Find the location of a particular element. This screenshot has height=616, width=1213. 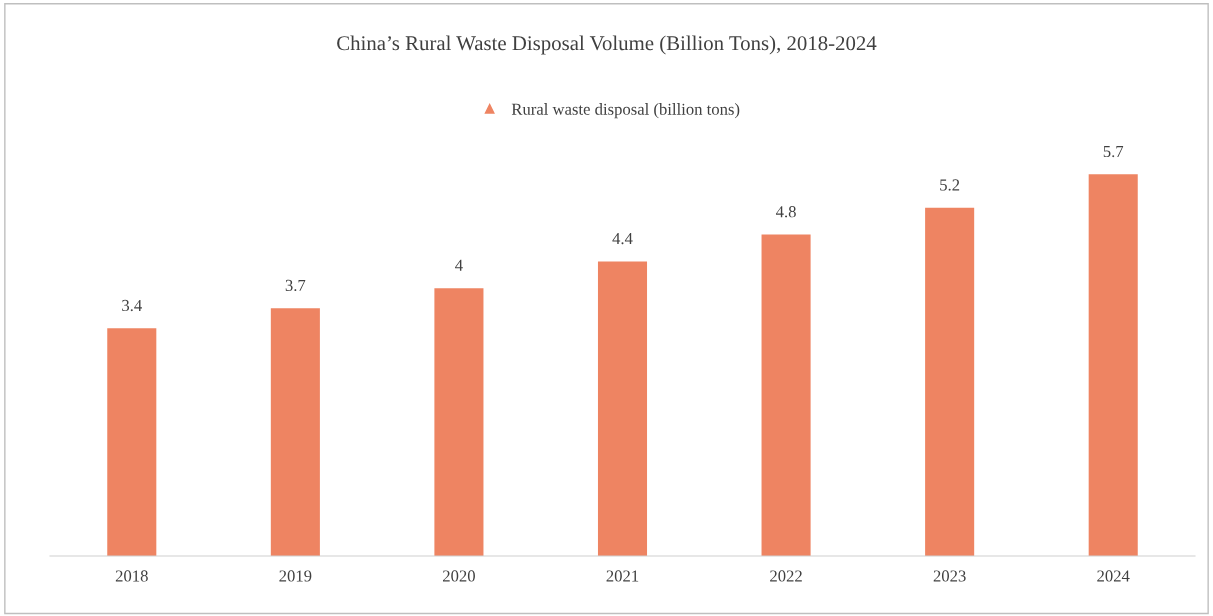

chart-title: China’s Rural Waste Disposal Volume (Billion Tons), 2018-2024 is located at coordinates (607, 45).